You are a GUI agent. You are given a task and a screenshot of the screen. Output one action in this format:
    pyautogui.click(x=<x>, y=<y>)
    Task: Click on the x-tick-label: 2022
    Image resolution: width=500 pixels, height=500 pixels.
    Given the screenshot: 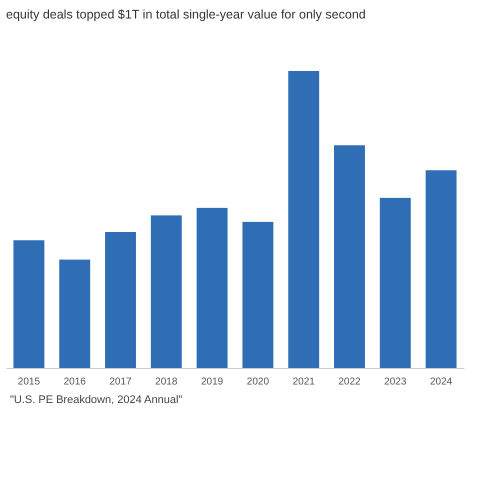 What is the action you would take?
    pyautogui.click(x=350, y=382)
    